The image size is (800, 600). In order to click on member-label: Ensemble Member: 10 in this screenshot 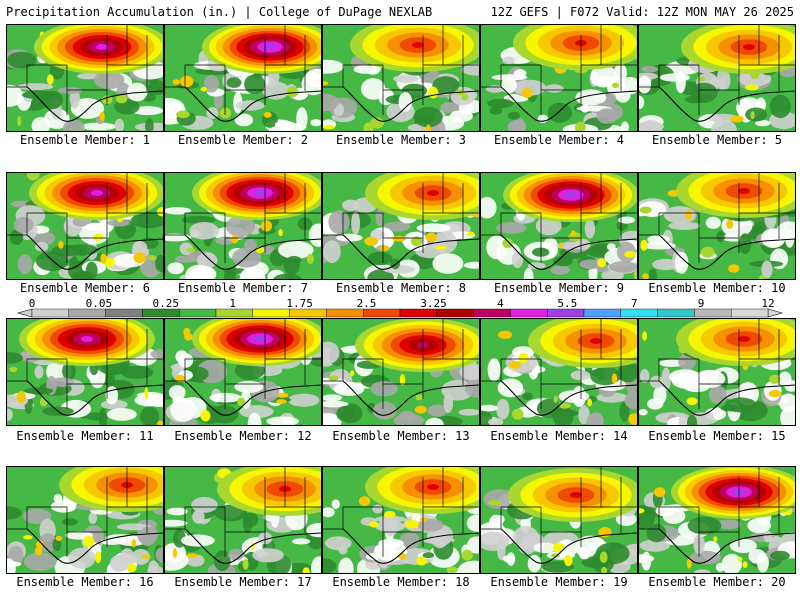, I will do `click(717, 288)`.